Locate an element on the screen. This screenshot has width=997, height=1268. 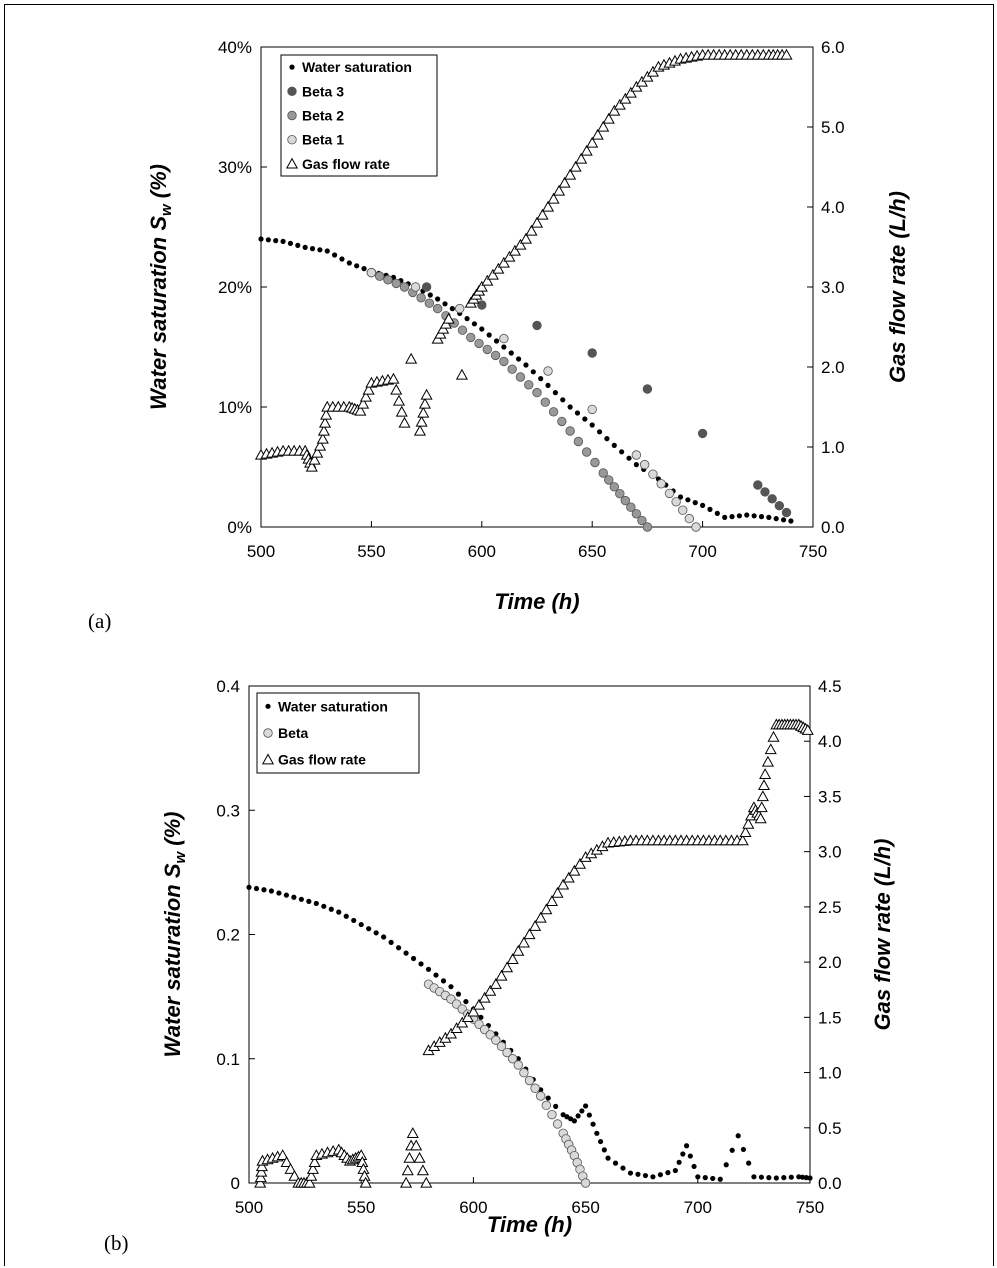
panel-a-legend-marker is located at coordinates (292, 91).